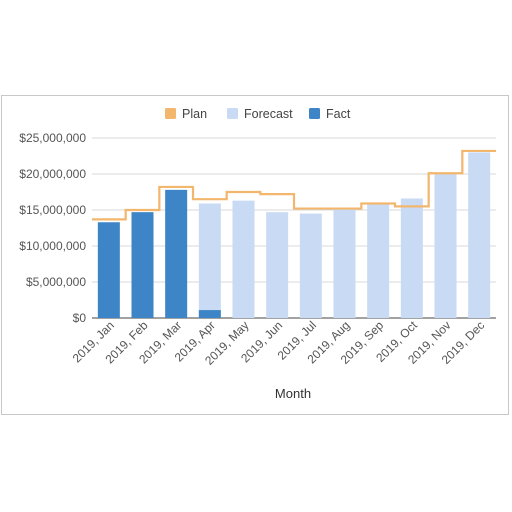 The height and width of the screenshot is (512, 512). I want to click on y-tick-label: $20,000,000, so click(52, 174).